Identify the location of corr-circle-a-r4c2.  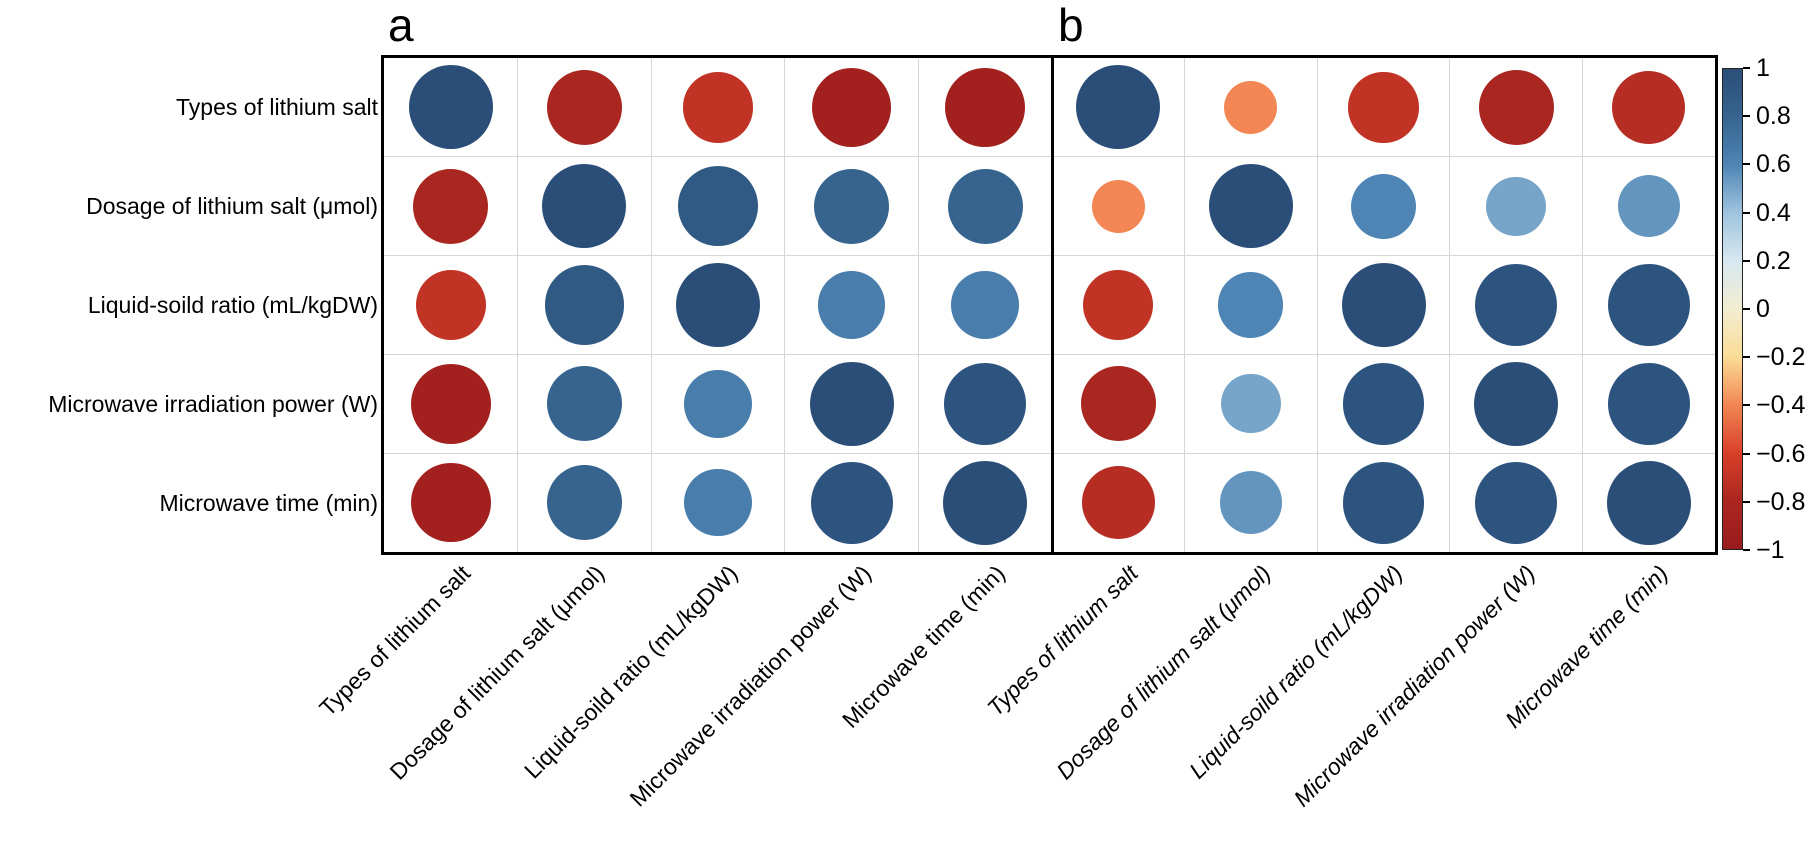
(584, 404).